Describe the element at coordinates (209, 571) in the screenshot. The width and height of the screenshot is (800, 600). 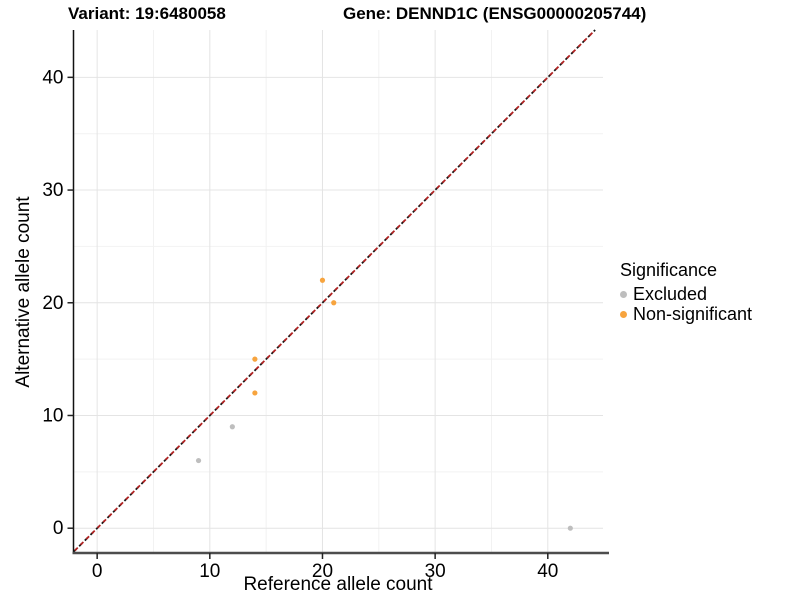
I see `x-tick-label: 10` at that location.